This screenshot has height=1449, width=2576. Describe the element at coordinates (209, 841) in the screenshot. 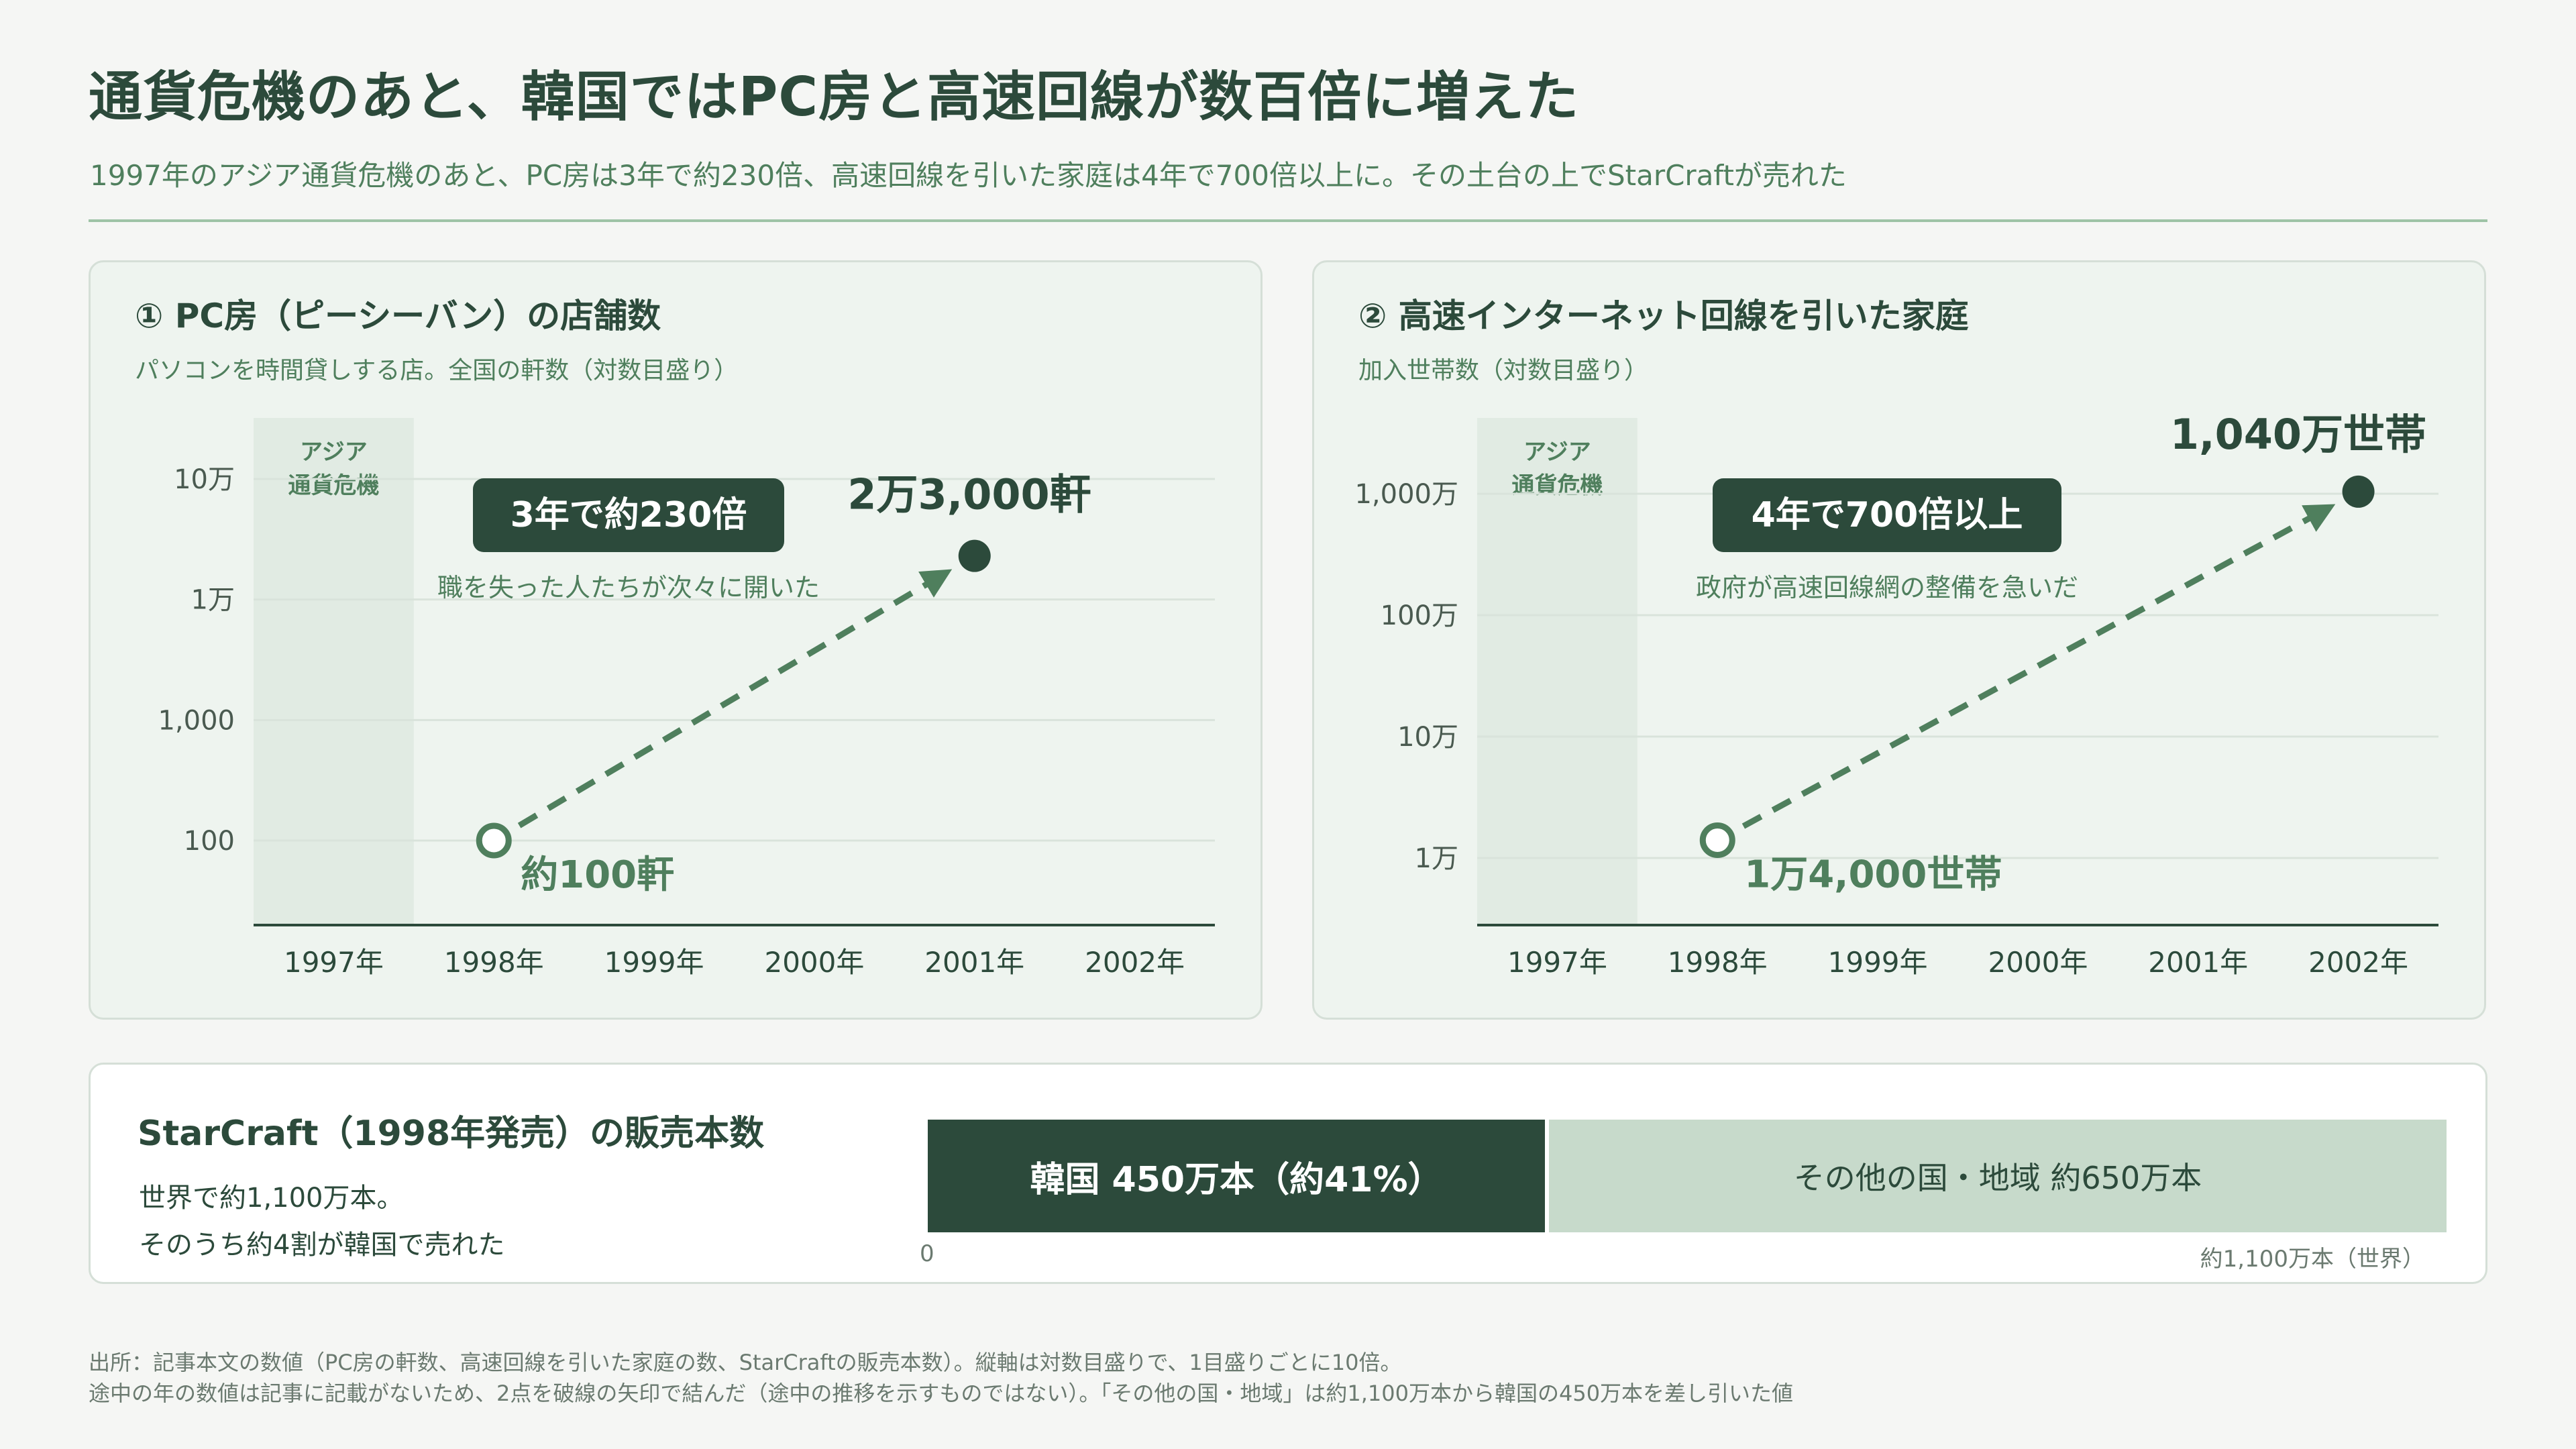

I see `y-tick-label: 100` at that location.